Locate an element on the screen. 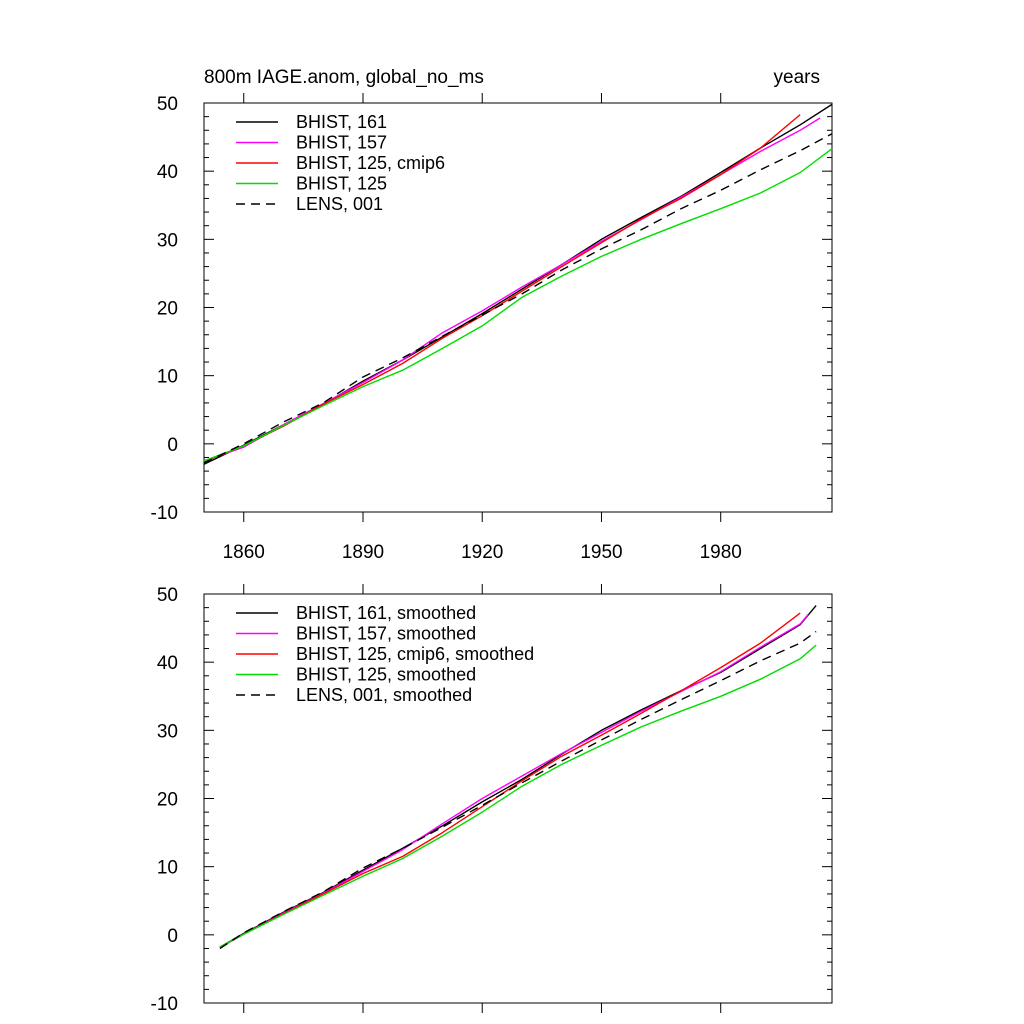 Image resolution: width=1024 pixels, height=1024 pixels. x-tick-label: 1920 is located at coordinates (482, 552).